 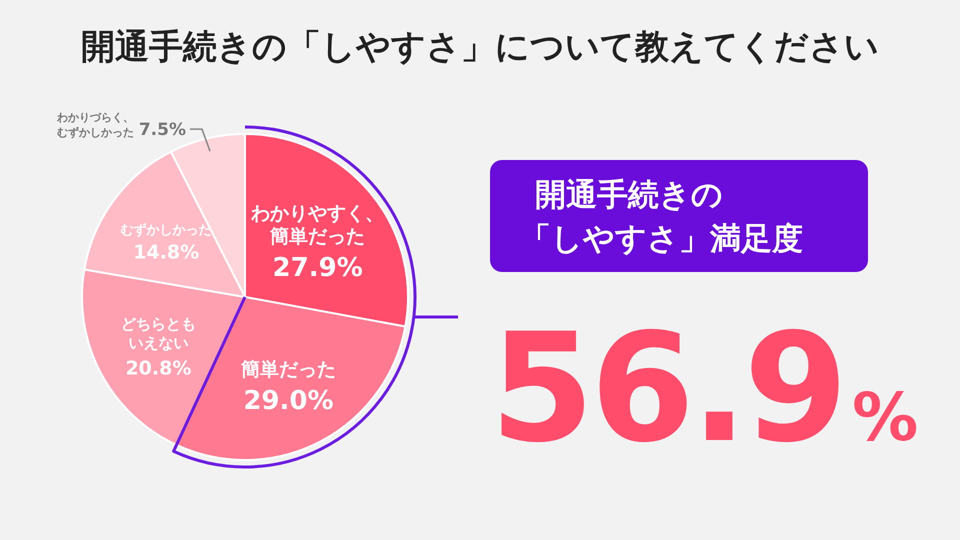 I want to click on data-label: 29.0%, so click(x=288, y=401).